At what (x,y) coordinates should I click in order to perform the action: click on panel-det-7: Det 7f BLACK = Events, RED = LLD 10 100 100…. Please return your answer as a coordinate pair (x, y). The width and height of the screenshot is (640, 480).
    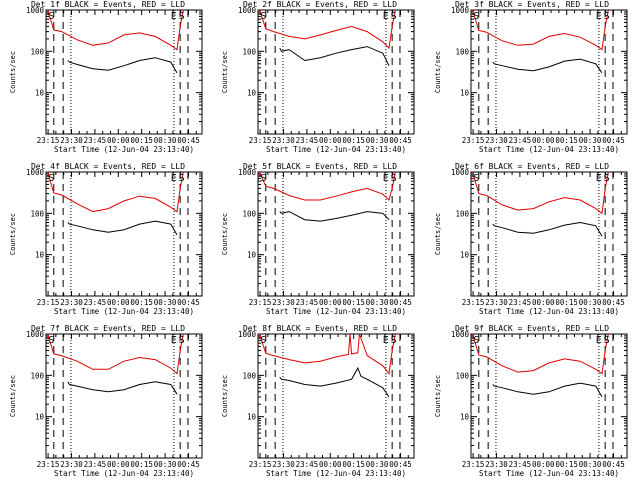
    Looking at the image, I should click on (106, 401).